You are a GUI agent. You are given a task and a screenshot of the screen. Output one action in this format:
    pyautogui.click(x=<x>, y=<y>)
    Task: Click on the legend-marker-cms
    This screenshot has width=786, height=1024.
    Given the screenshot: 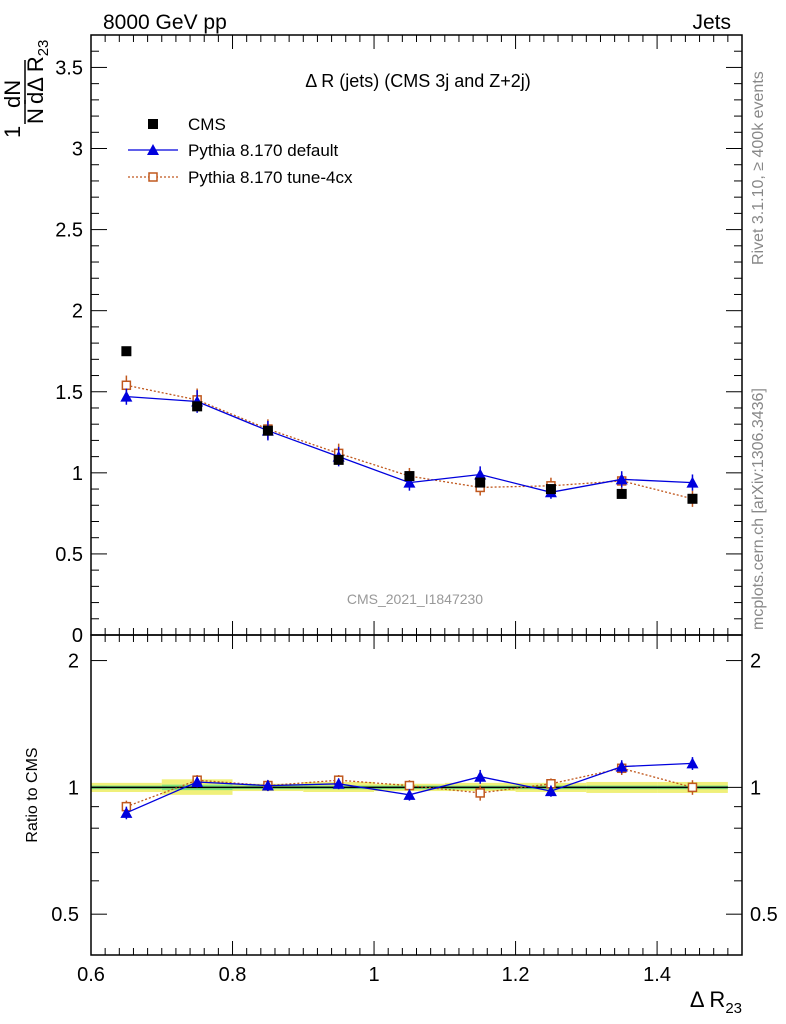 What is the action you would take?
    pyautogui.click(x=153, y=124)
    